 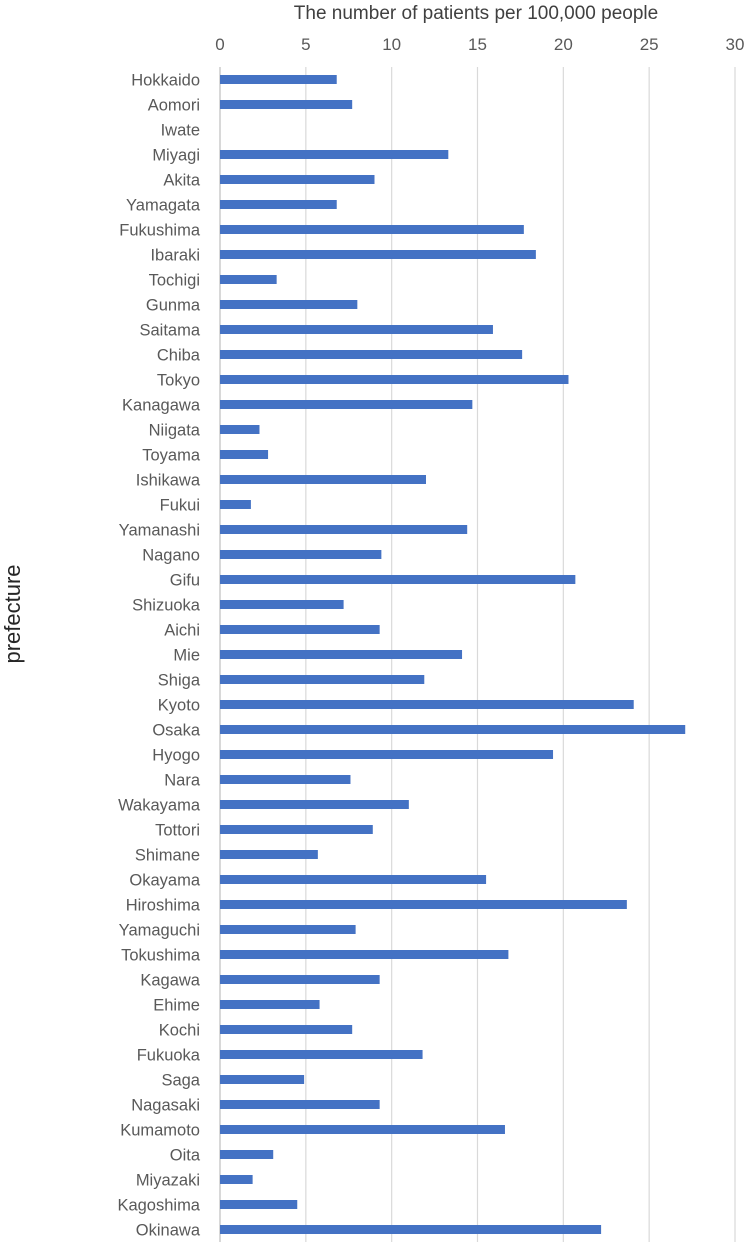 What do you see at coordinates (296, 829) in the screenshot?
I see `bar-tottori` at bounding box center [296, 829].